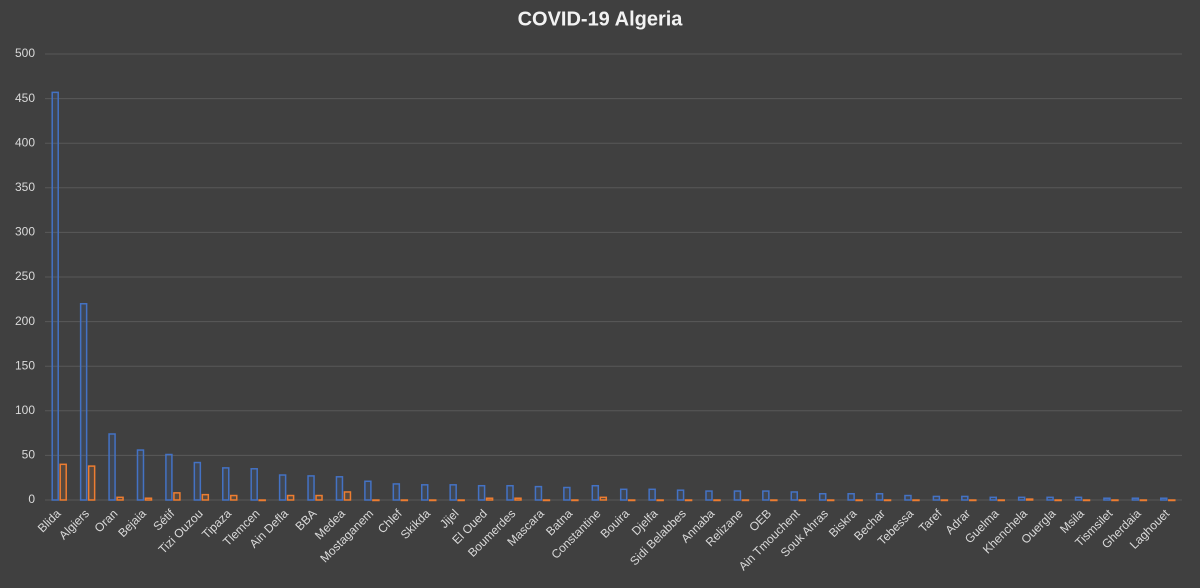  What do you see at coordinates (25, 142) in the screenshot?
I see `y-tick-label: 400` at bounding box center [25, 142].